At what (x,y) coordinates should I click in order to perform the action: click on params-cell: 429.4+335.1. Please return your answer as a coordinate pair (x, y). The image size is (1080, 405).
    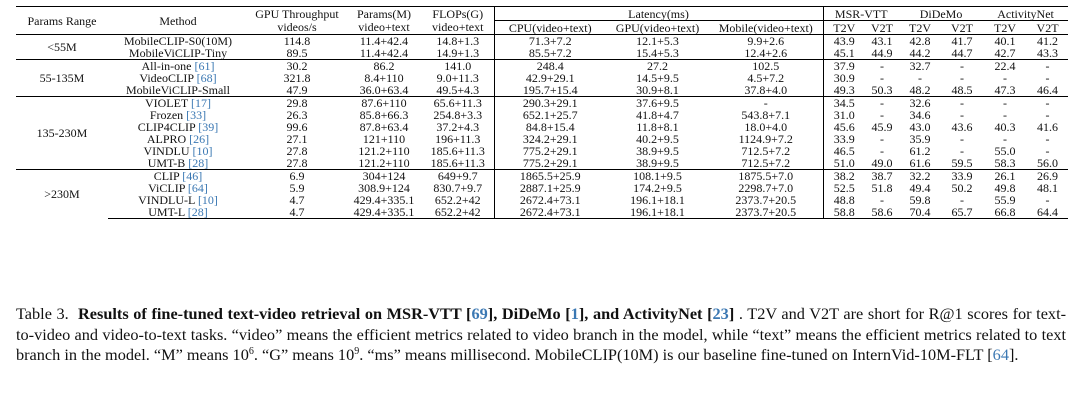
    Looking at the image, I should click on (384, 212).